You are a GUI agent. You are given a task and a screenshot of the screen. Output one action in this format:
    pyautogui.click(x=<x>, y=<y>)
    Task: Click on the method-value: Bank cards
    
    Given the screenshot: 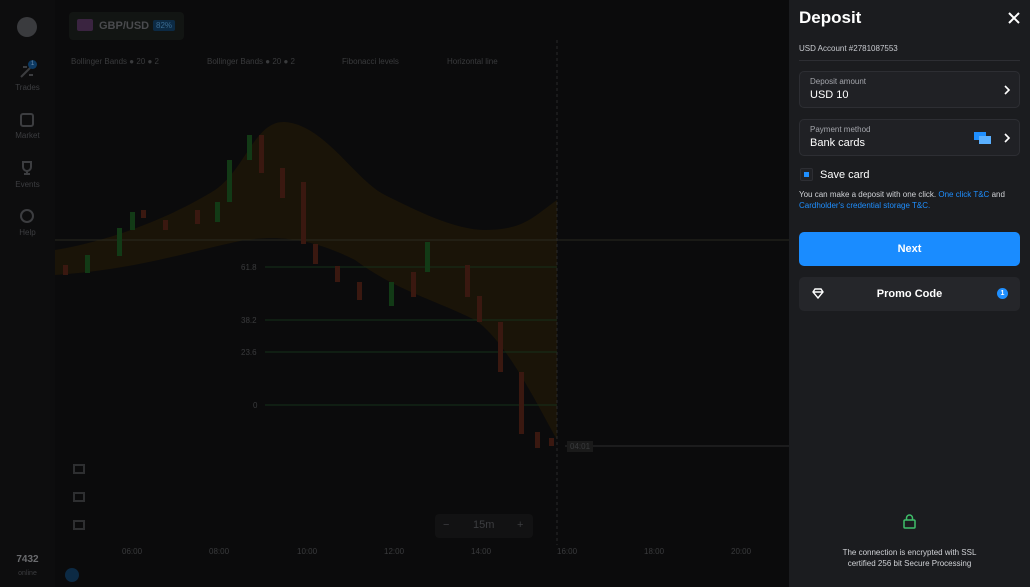 What is the action you would take?
    pyautogui.click(x=838, y=143)
    